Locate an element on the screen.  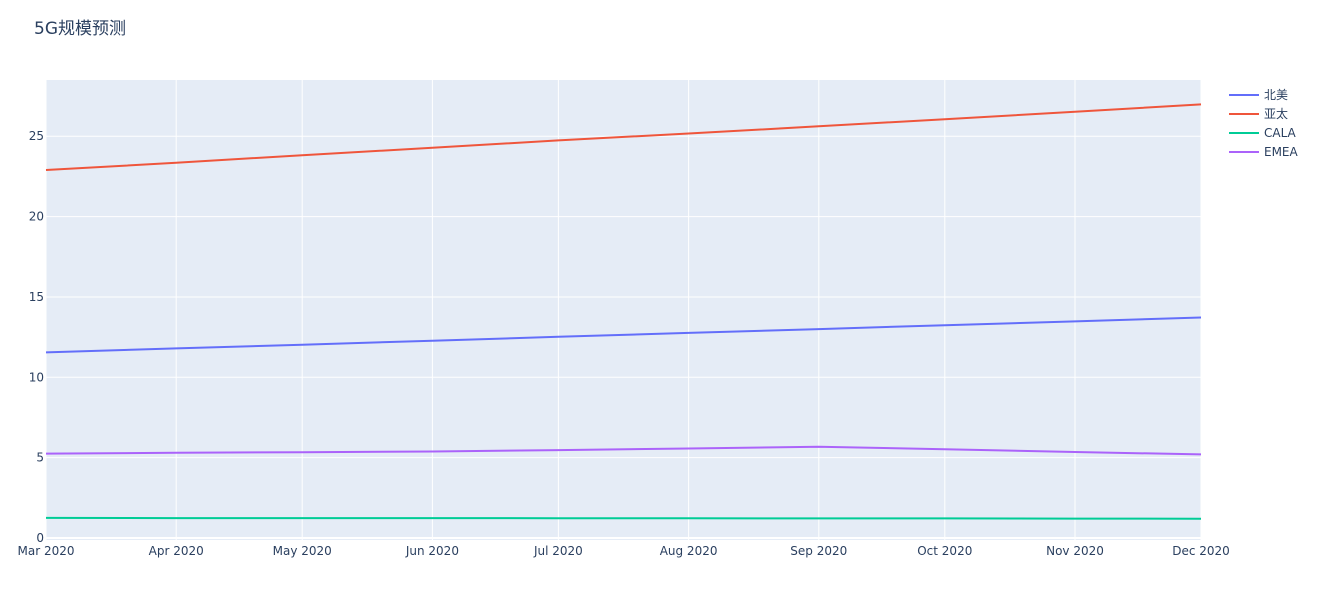
x-tick-label: Aug 2020 is located at coordinates (689, 551).